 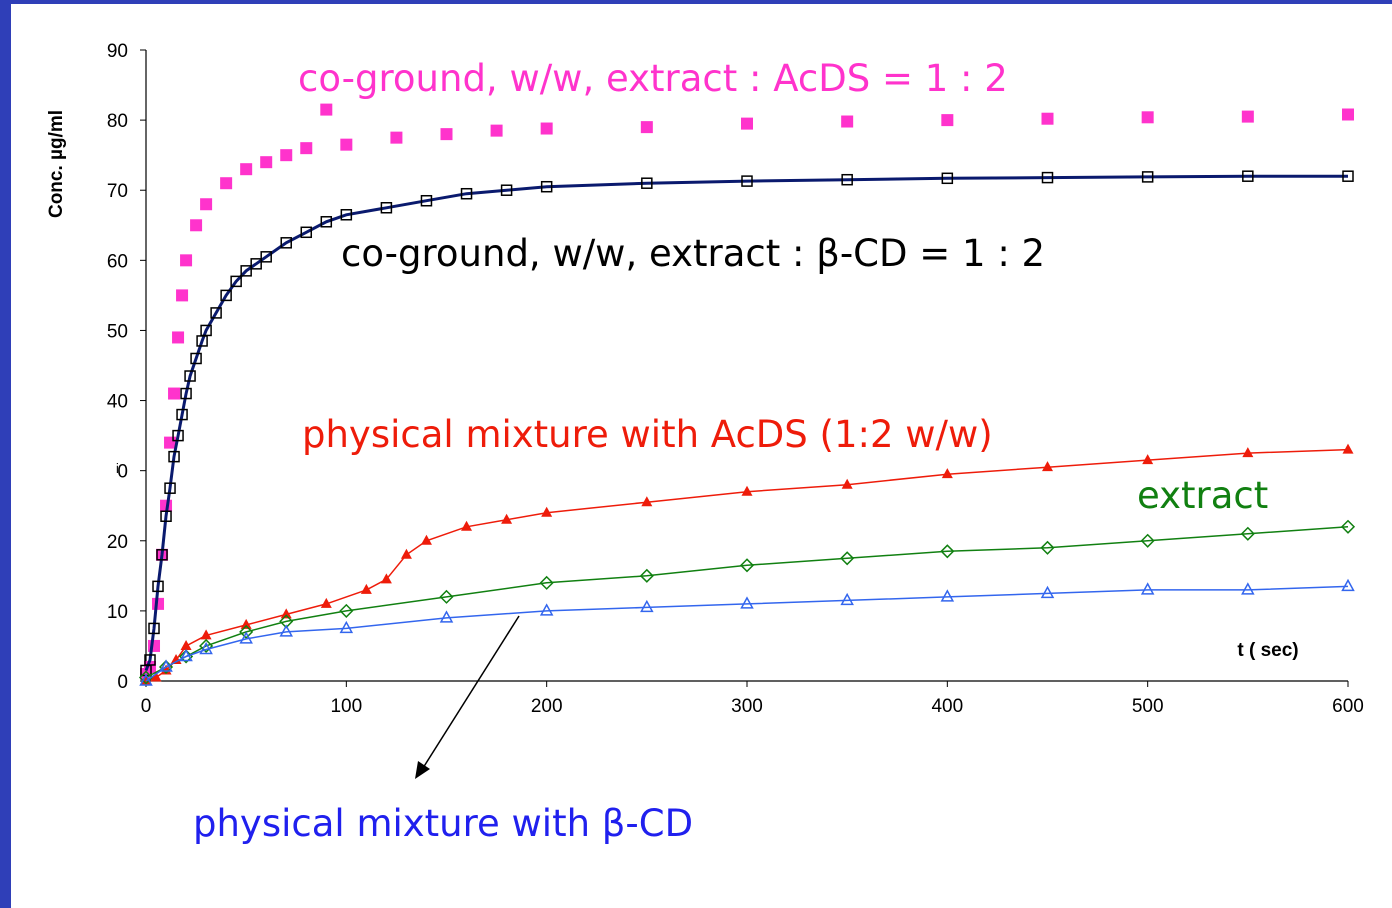 I want to click on y-axis-title: Conc. µg/ml, so click(x=56, y=164).